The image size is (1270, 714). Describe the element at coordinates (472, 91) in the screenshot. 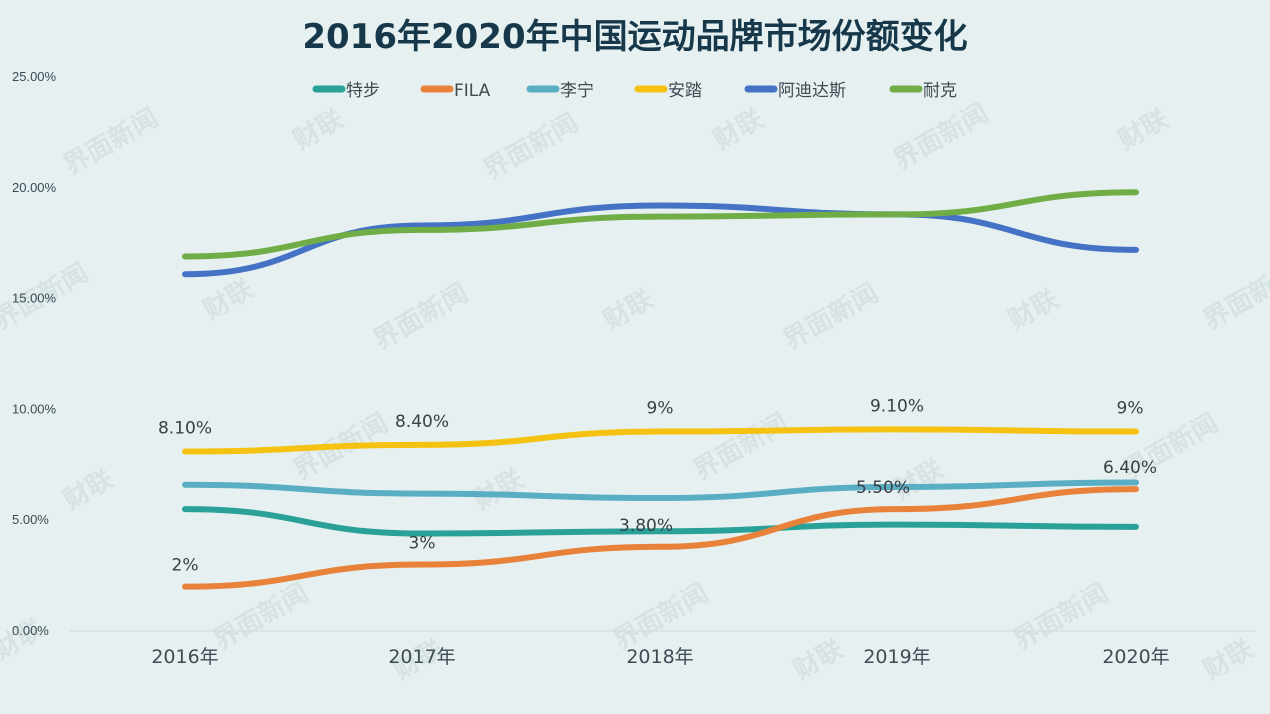

I see `legend-label: FILA` at that location.